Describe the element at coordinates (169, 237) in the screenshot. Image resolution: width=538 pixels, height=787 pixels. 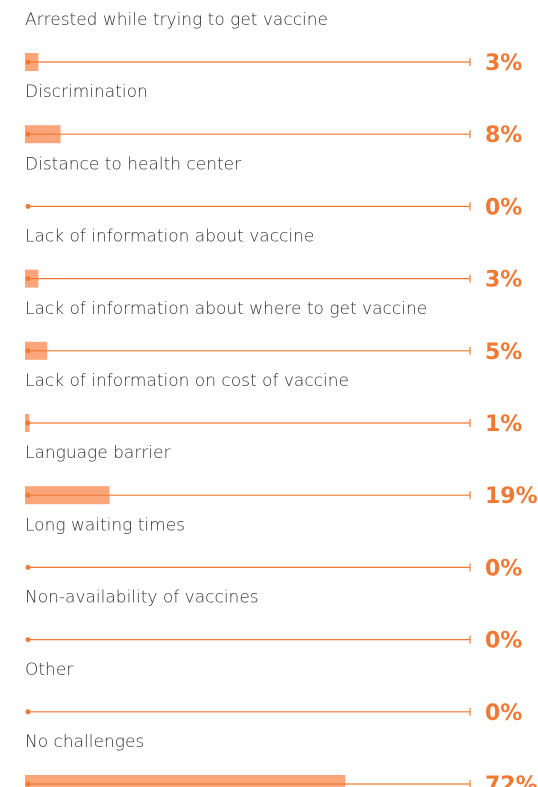
I see `category-label: Lack of information about vaccine` at that location.